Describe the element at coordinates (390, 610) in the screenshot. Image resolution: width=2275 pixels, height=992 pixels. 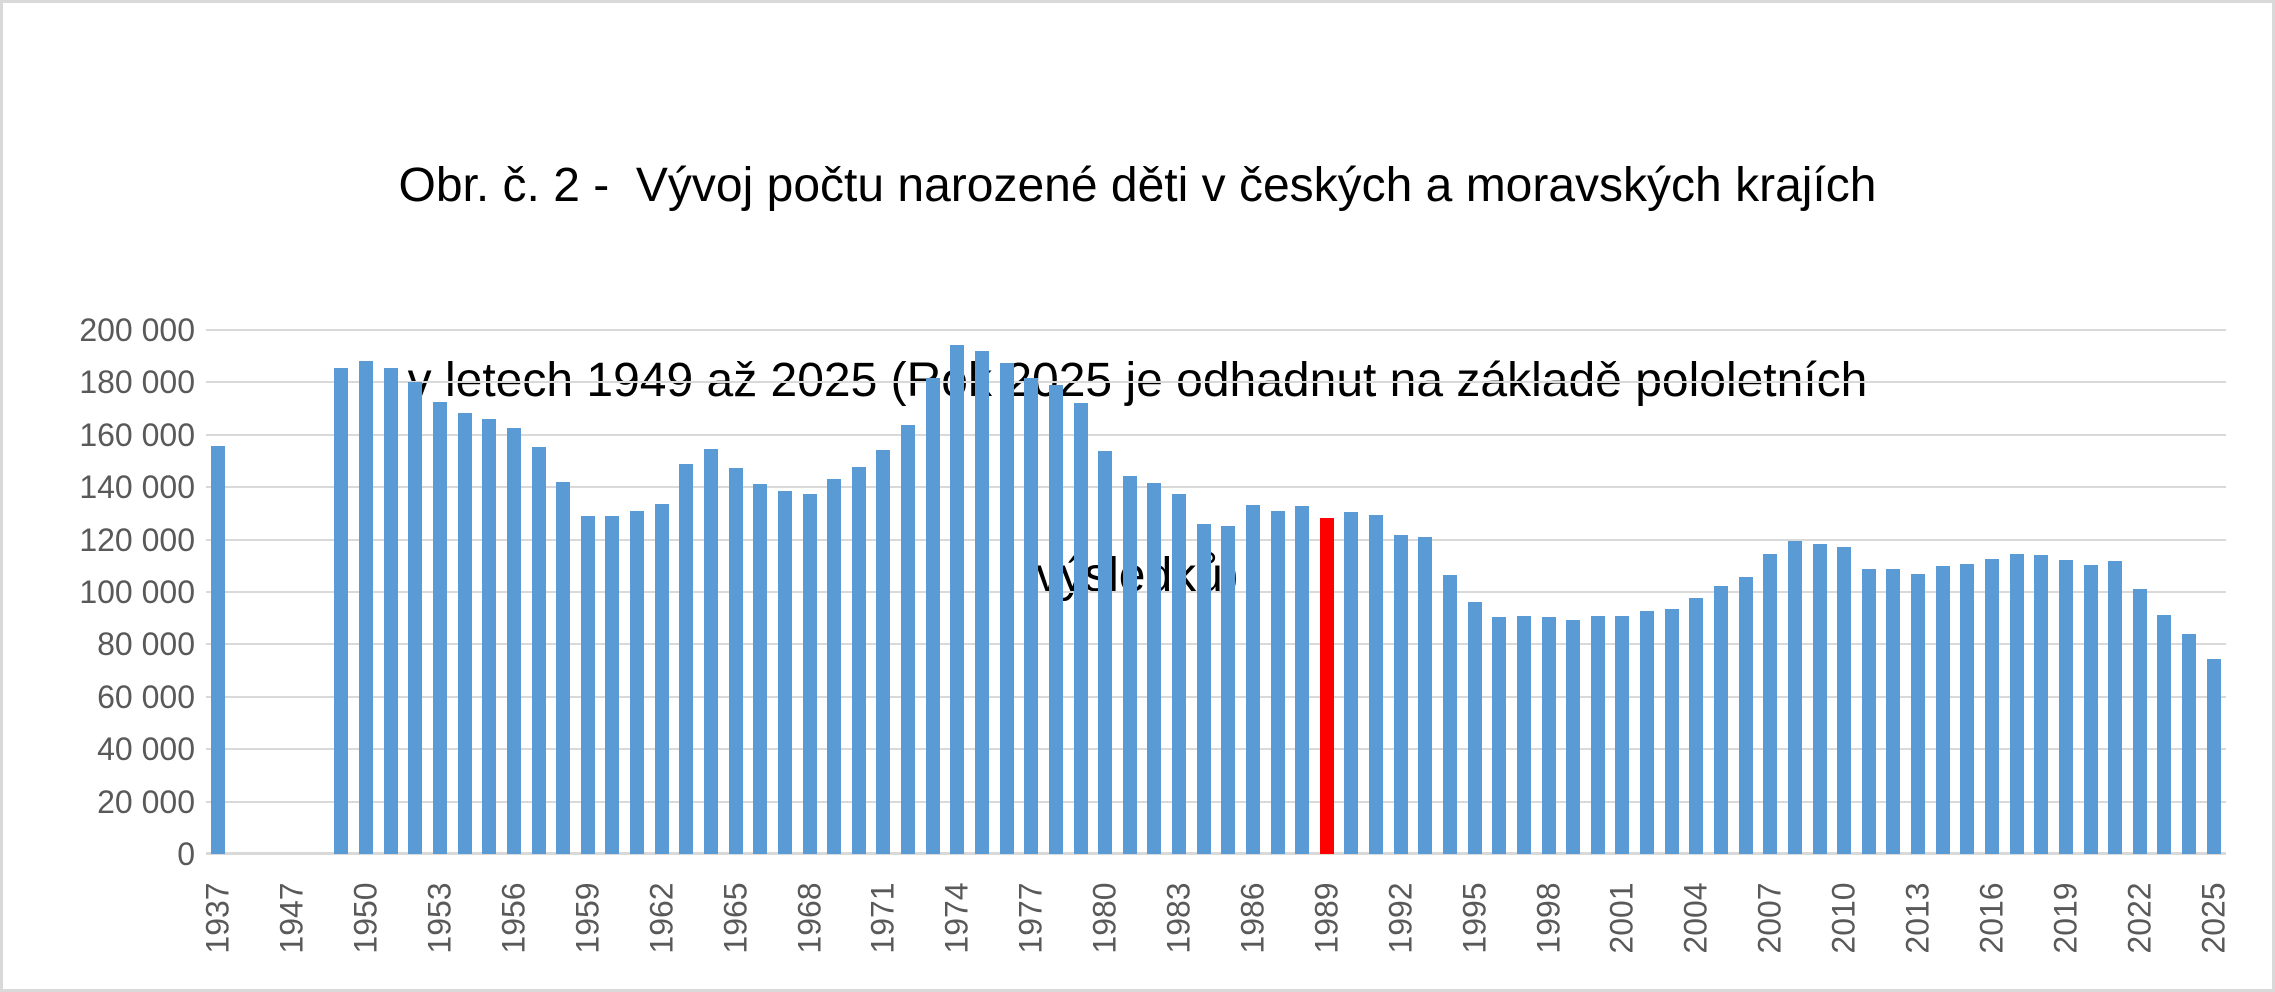
I see `bar-1951` at that location.